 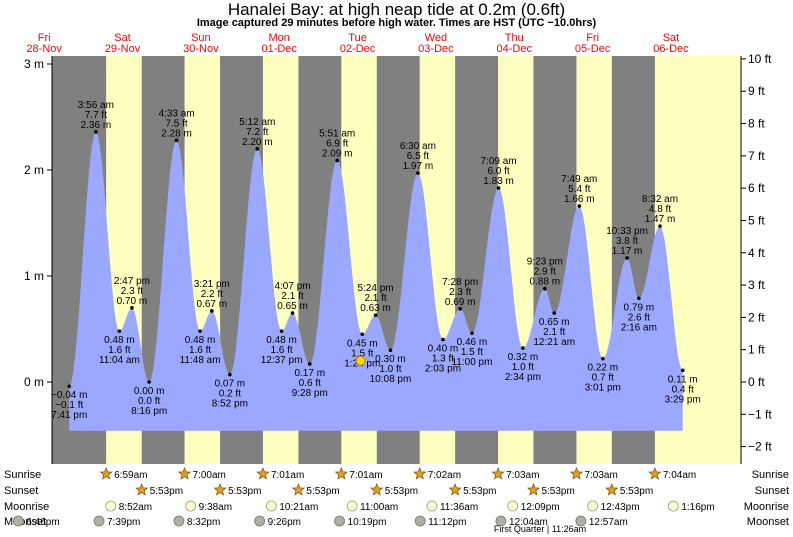 I want to click on tide-time-label: 12:37 pm, so click(x=282, y=360).